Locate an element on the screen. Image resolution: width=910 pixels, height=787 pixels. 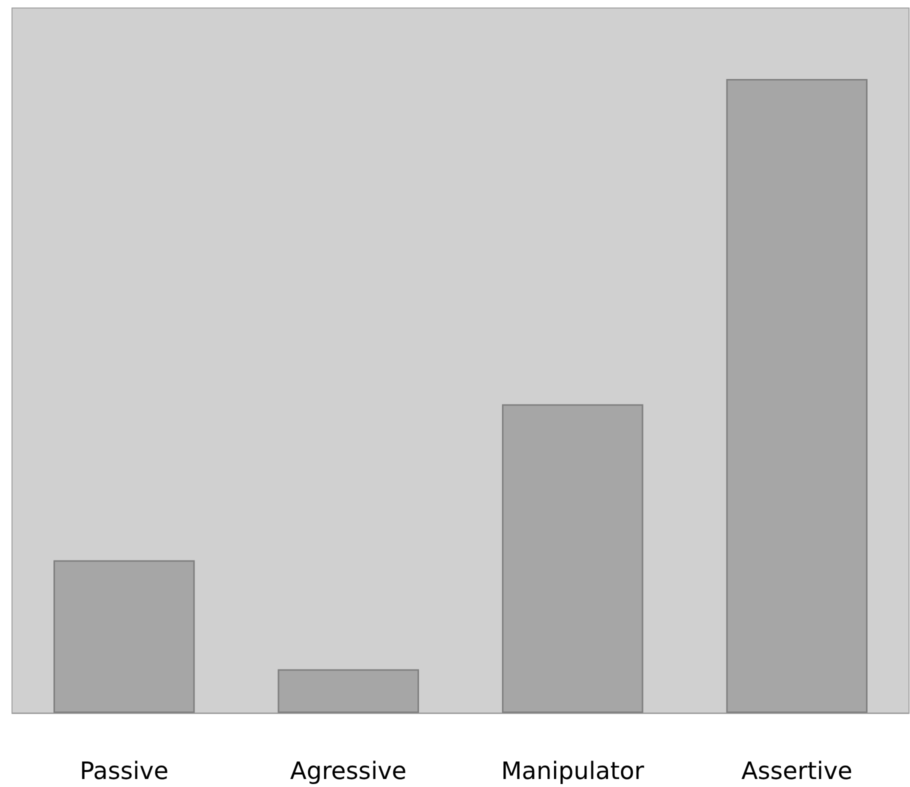
x-tick-label: Assertive is located at coordinates (796, 771).